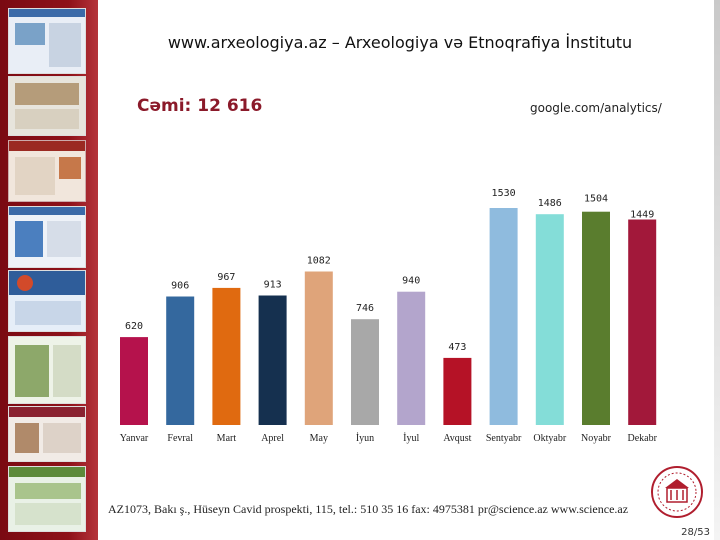  Describe the element at coordinates (504, 438) in the screenshot. I see `category-label: Sentyabr` at that location.